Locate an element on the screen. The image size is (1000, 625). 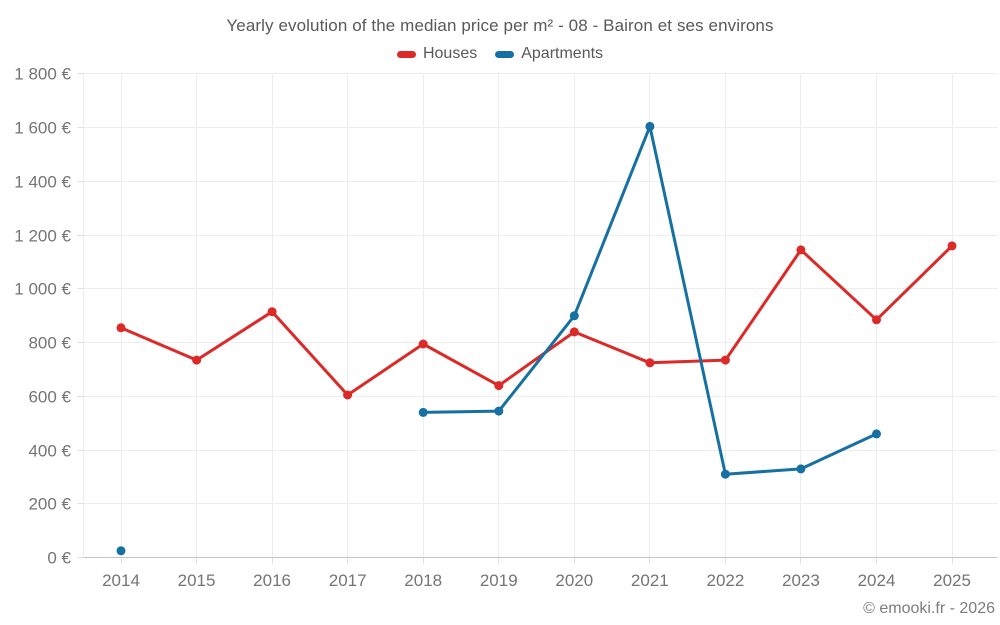
point-houses-2021 is located at coordinates (650, 363).